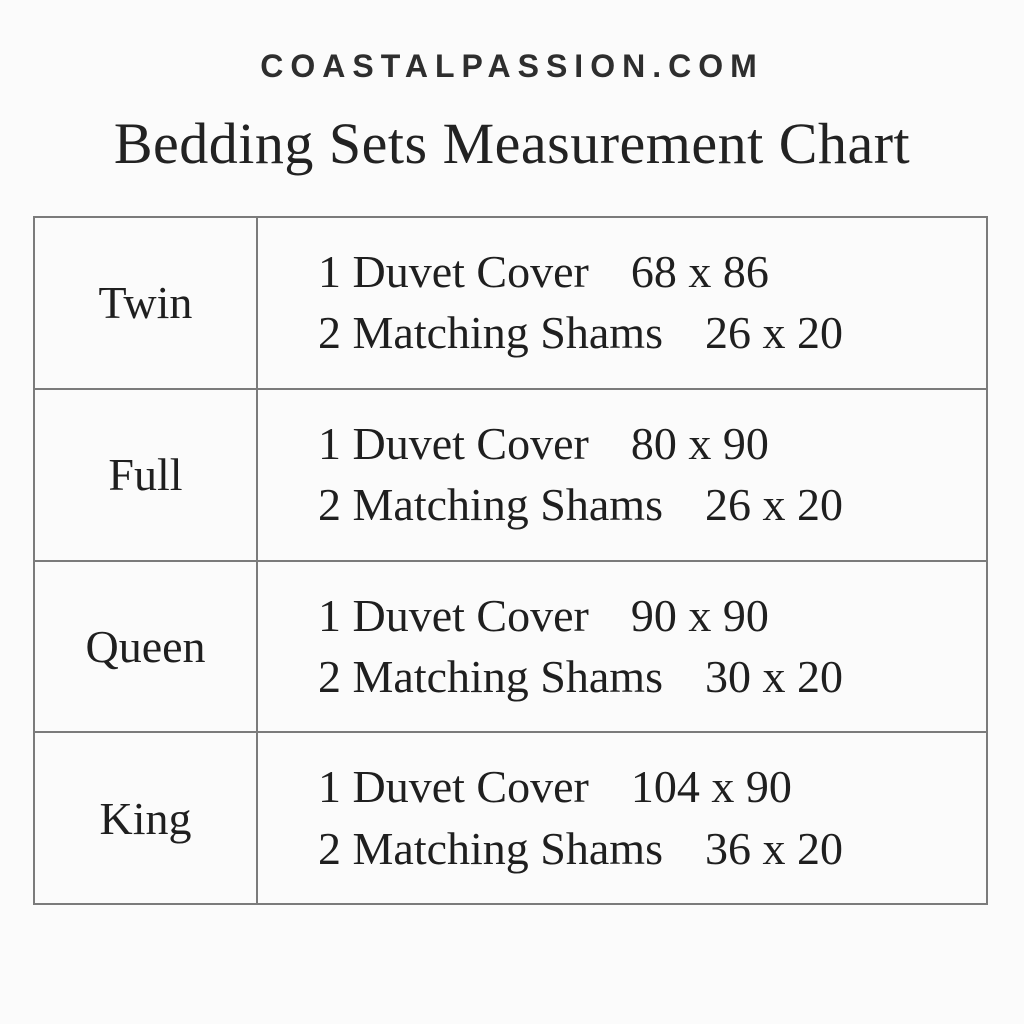 This screenshot has height=1024, width=1024. Describe the element at coordinates (512, 143) in the screenshot. I see `page-title: Bedding Sets Measurement Chart` at that location.